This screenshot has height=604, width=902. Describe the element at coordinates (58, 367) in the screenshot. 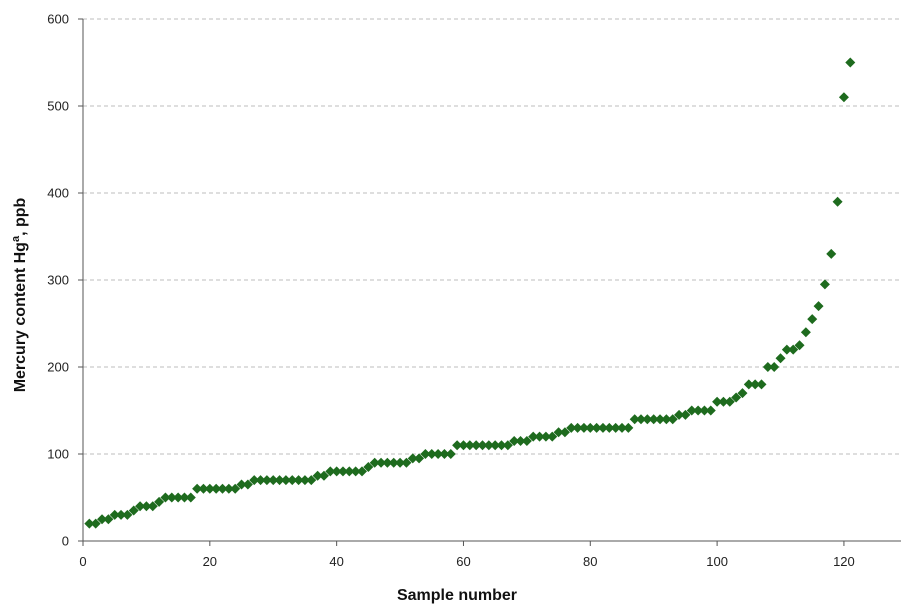

I see `y-tick-label: 200` at that location.